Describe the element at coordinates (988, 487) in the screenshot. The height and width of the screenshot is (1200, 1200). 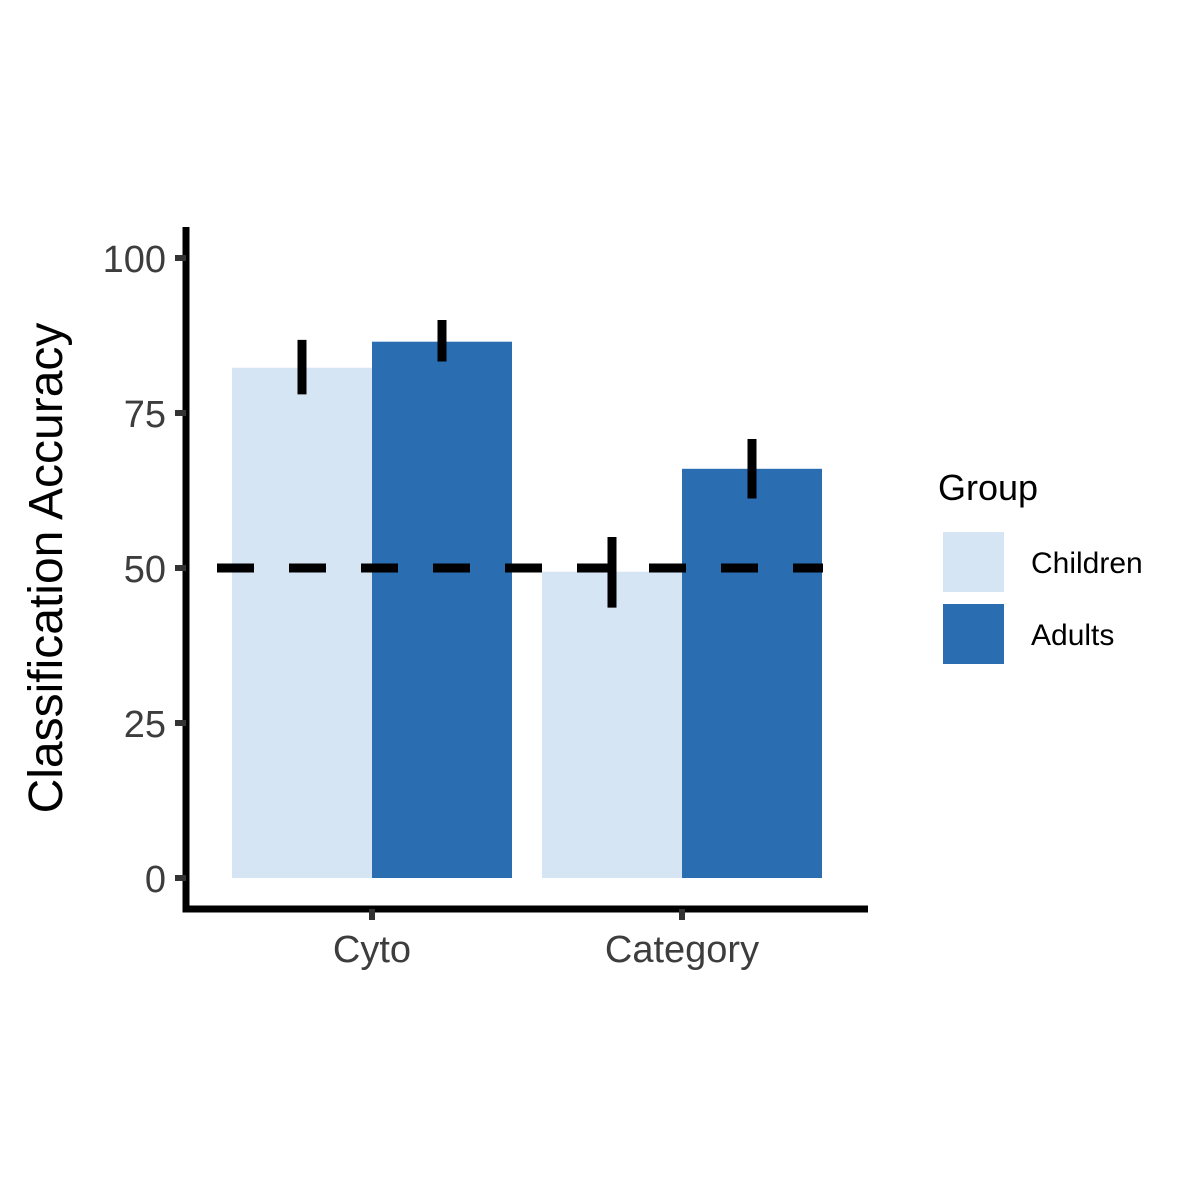
I see `legend-title: Group` at that location.